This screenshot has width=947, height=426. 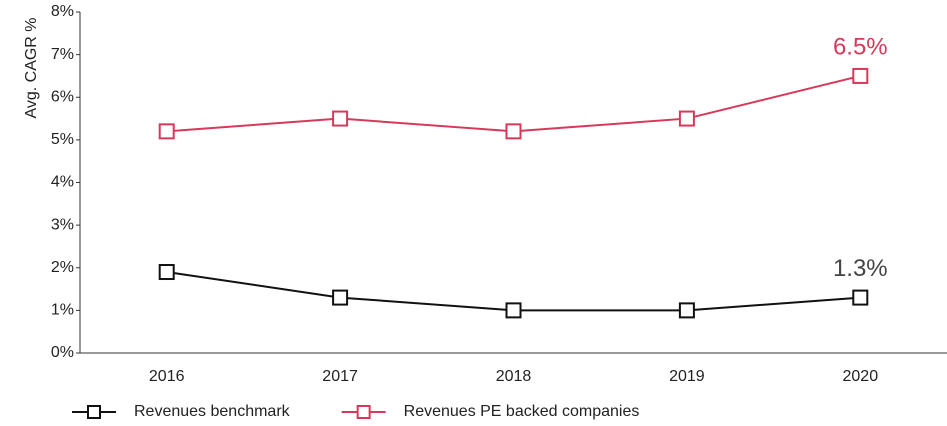 I want to click on y-tick-label: 8%, so click(x=62, y=11).